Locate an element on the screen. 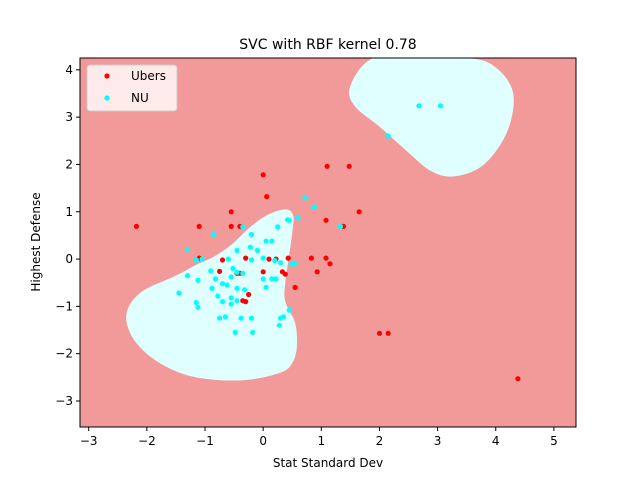 This screenshot has height=480, width=640. y-tick-label: 0 is located at coordinates (69, 259).